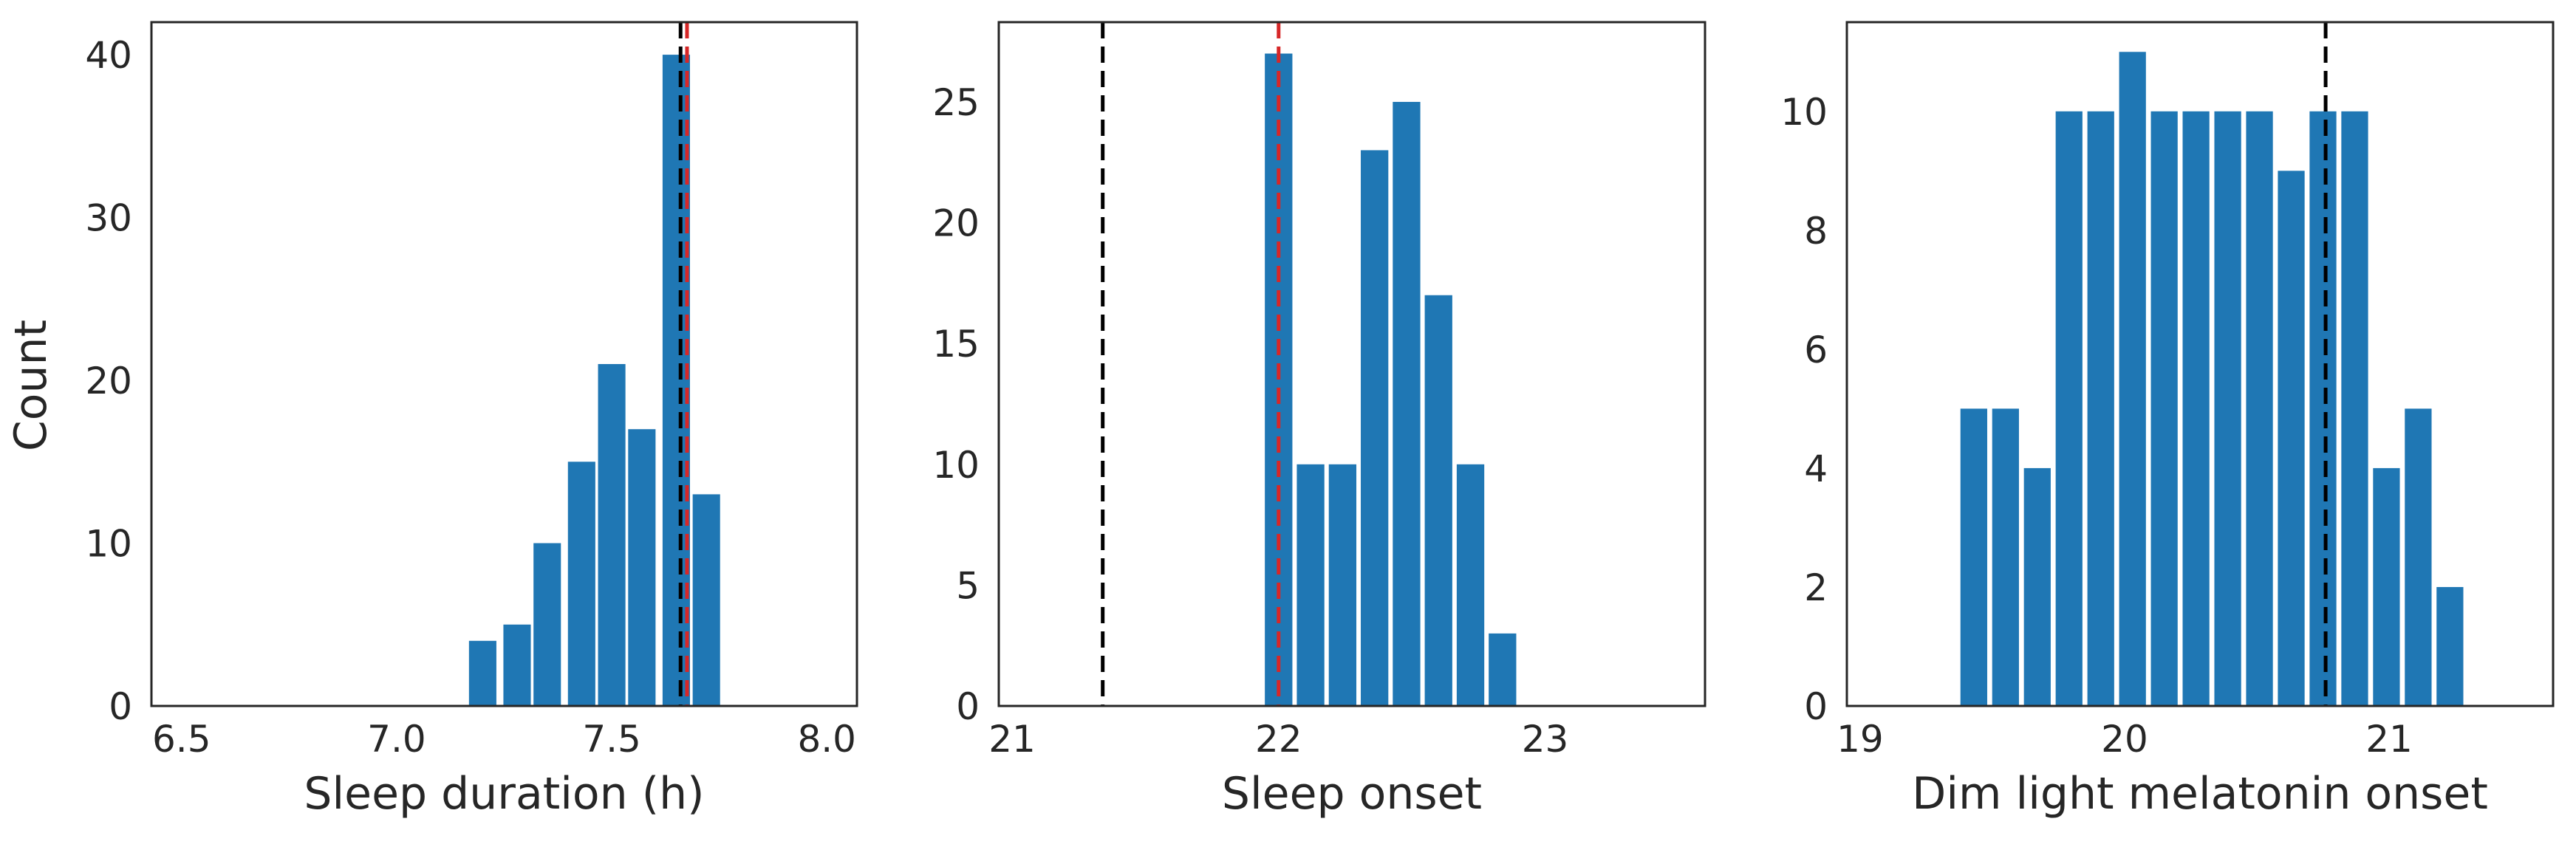 Image resolution: width=2576 pixels, height=847 pixels. Describe the element at coordinates (1546, 739) in the screenshot. I see `x-tick-label: 23` at that location.